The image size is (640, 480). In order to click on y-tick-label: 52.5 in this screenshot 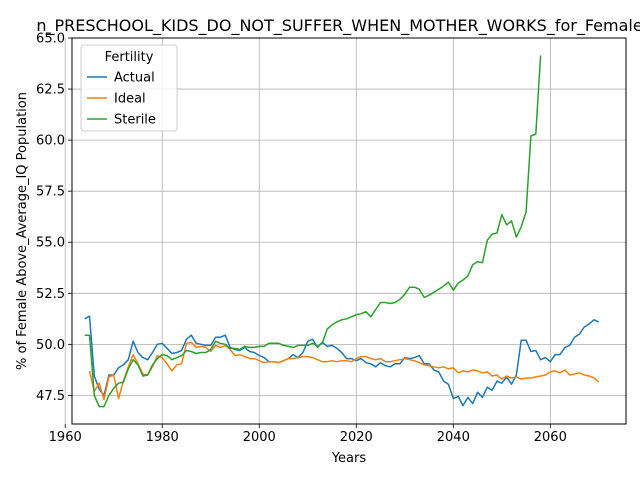, I will do `click(50, 294)`.